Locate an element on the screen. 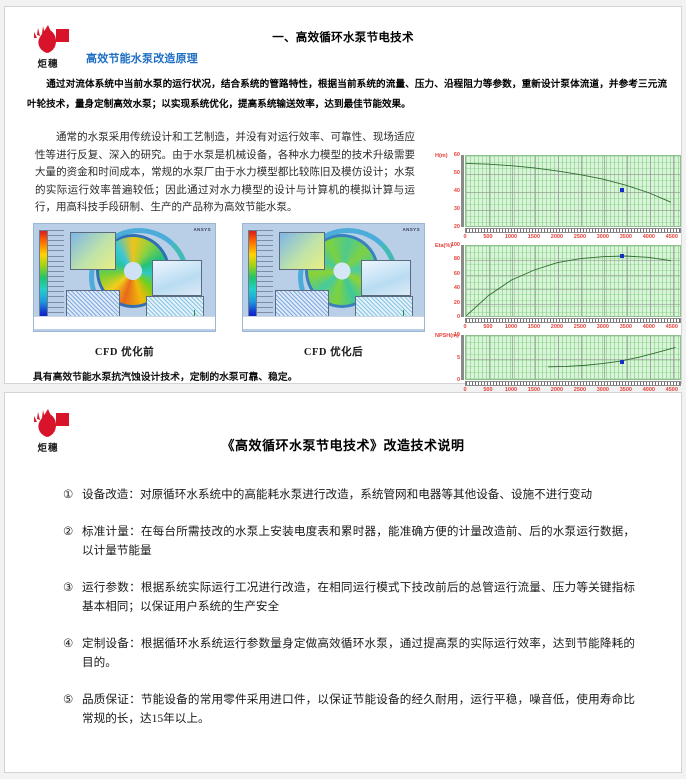 The height and width of the screenshot is (779, 686). note-item-number: ④ is located at coordinates (68, 643).